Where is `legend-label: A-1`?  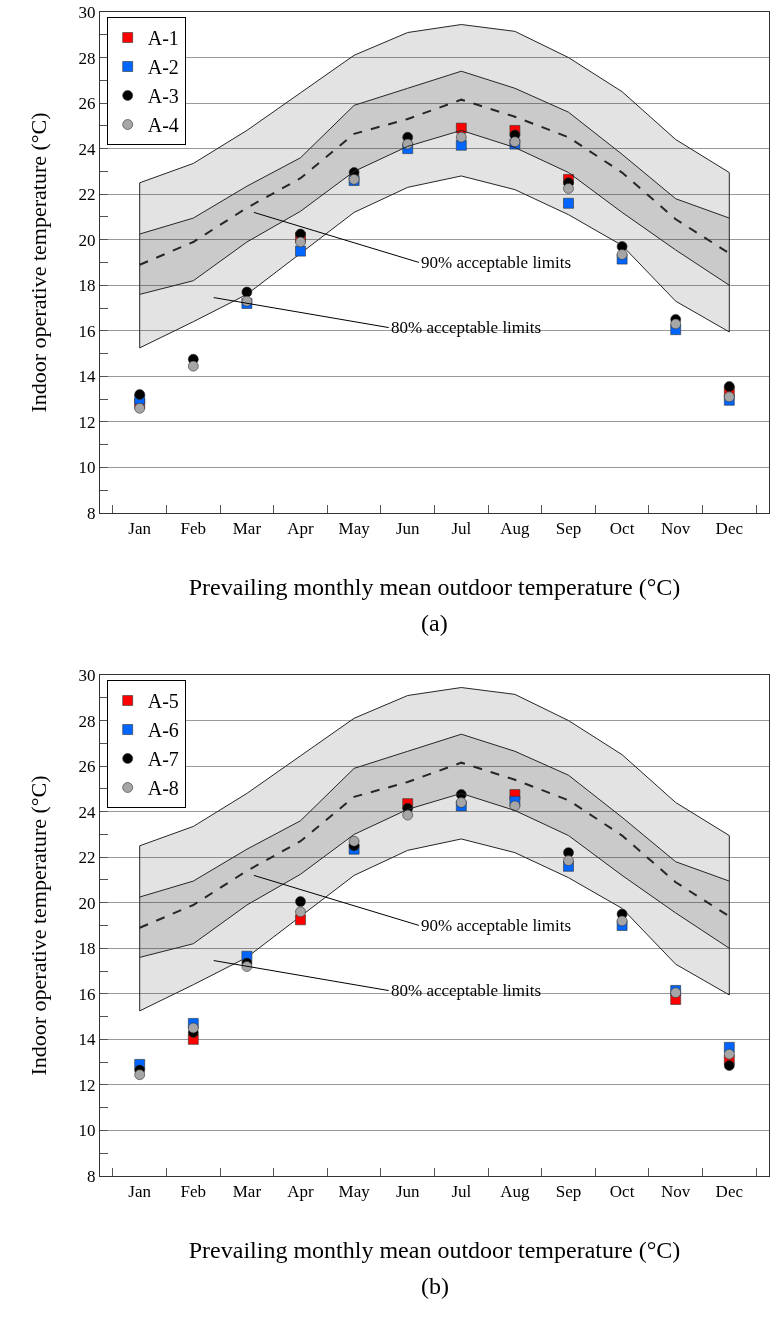 legend-label: A-1 is located at coordinates (163, 38).